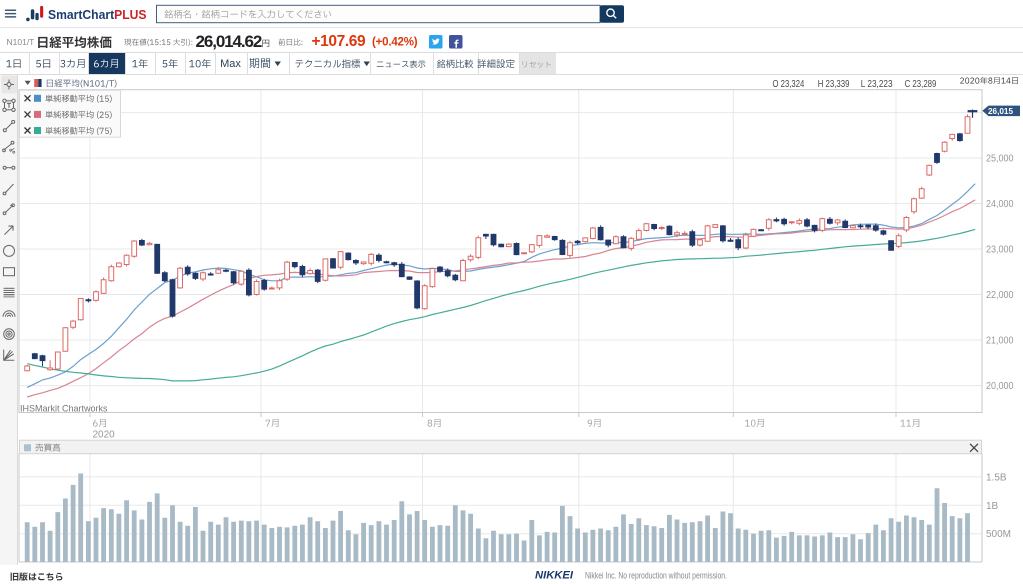 Image resolution: width=1023 pixels, height=584 pixels. What do you see at coordinates (998, 534) in the screenshot?
I see `svg-text: 500M` at bounding box center [998, 534].